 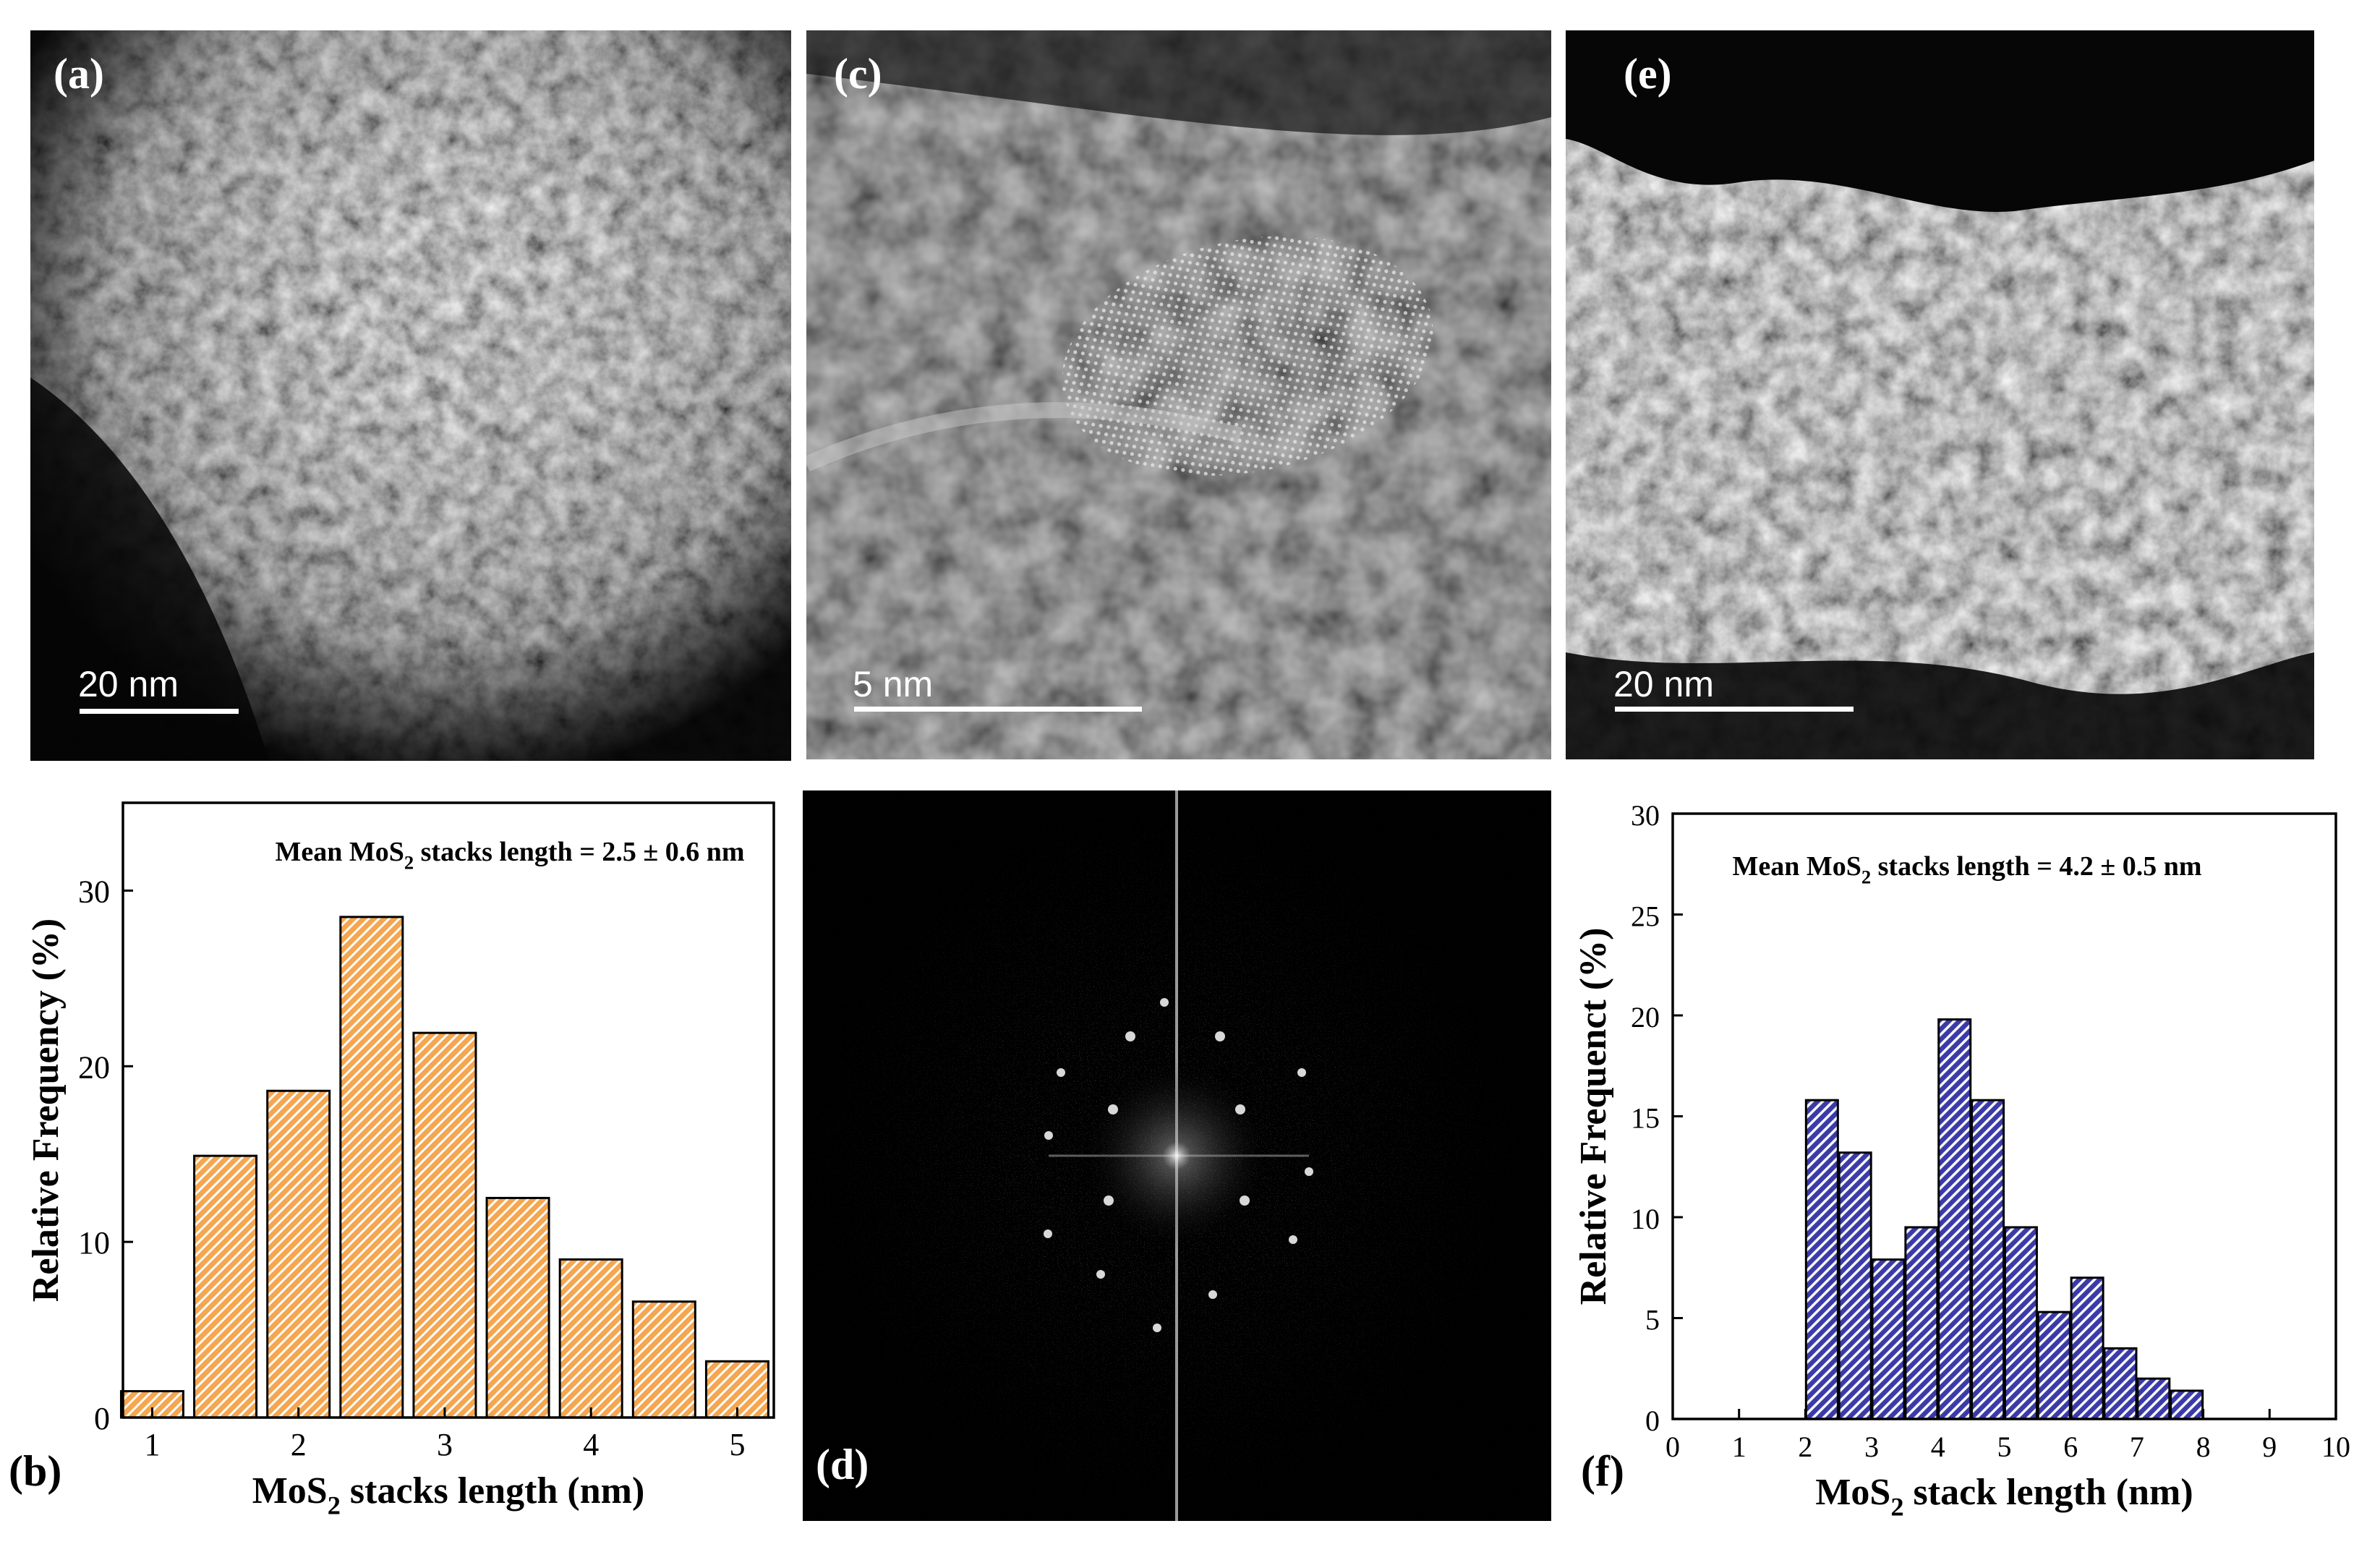 I want to click on x-tick-label: 9, so click(x=2269, y=1447).